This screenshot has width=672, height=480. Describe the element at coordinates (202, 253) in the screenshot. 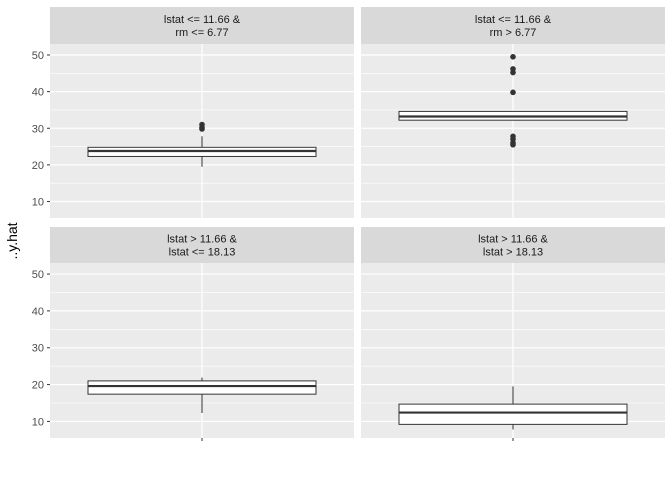

I see `facet-strip-label: lstat <= 18.13` at that location.